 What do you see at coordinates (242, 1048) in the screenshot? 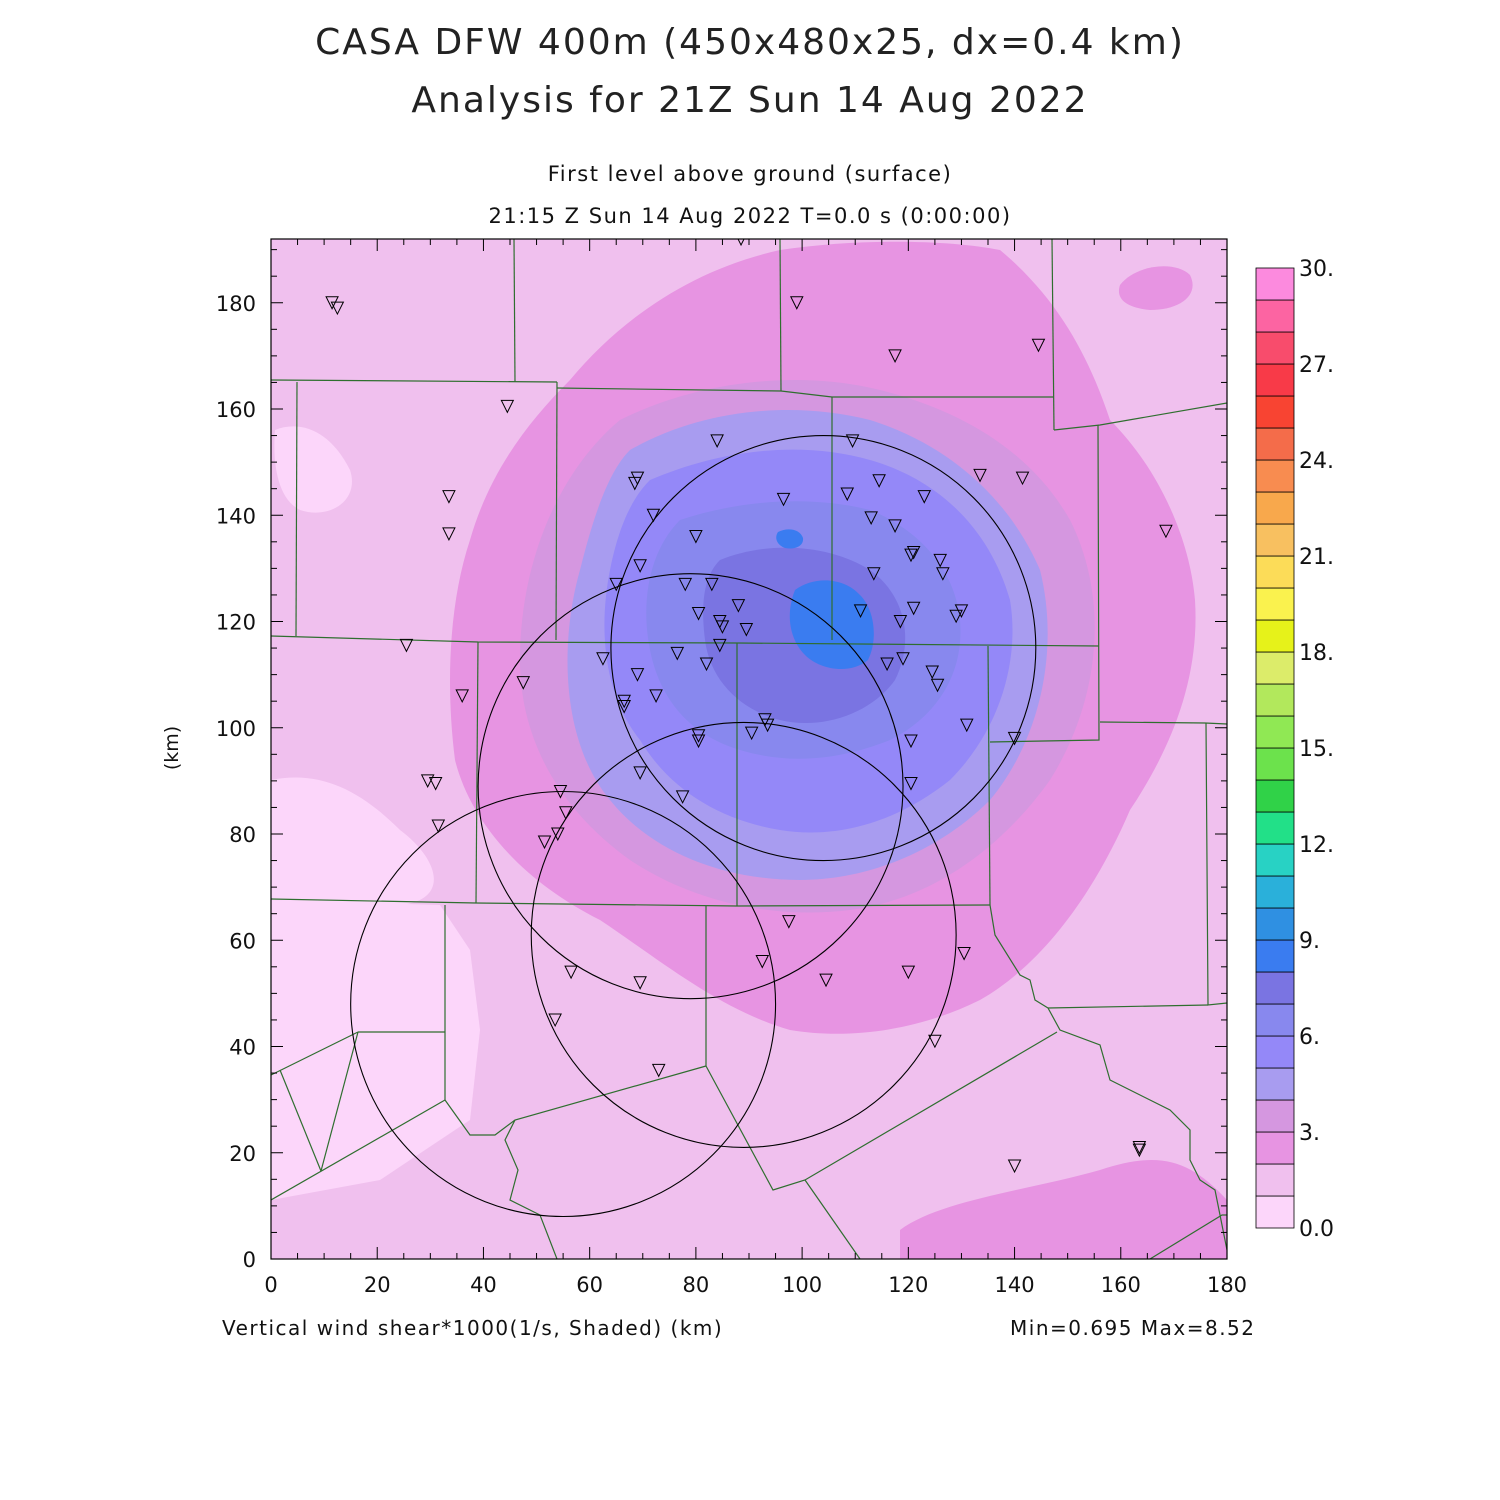
I see `y-tick-label: 40` at bounding box center [242, 1048].